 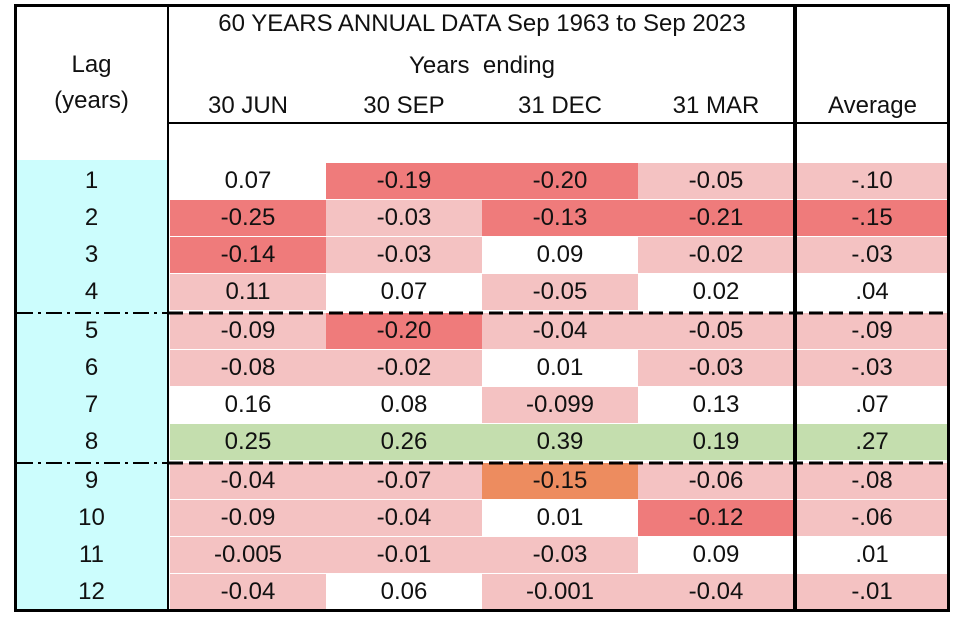 What do you see at coordinates (560, 218) in the screenshot?
I see `value-cell-31-dec: -0.13` at bounding box center [560, 218].